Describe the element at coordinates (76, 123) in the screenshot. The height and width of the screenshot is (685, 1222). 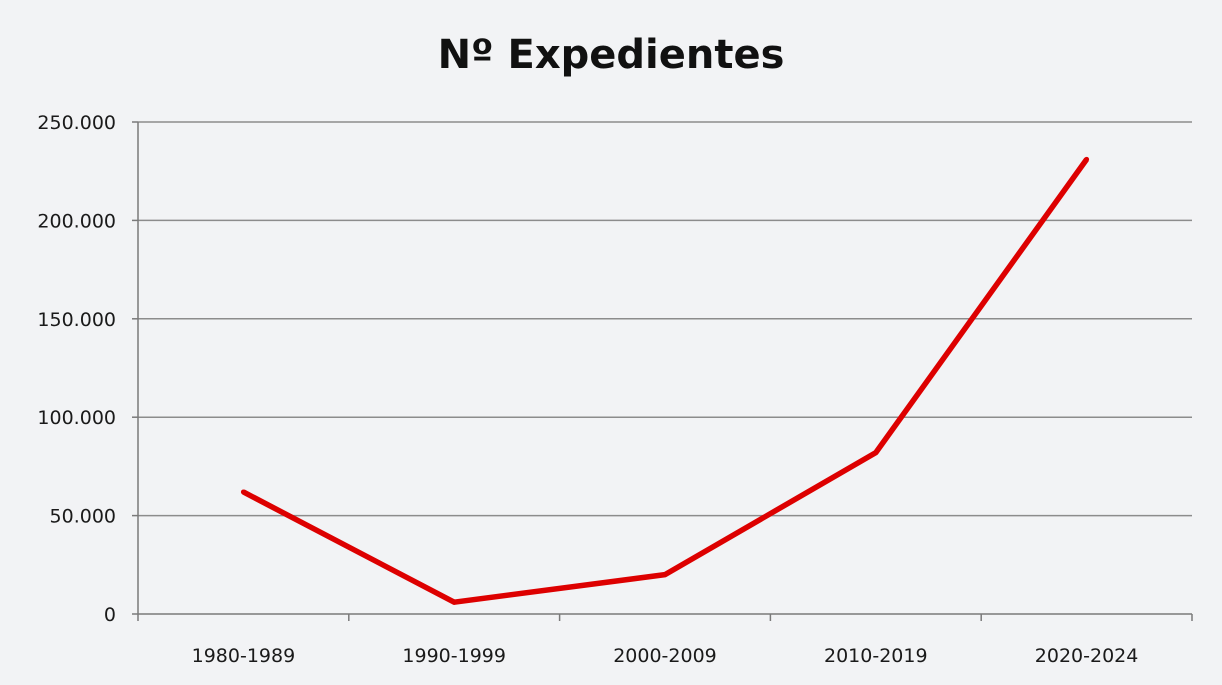
I see `y-tick-label: 250.000` at that location.